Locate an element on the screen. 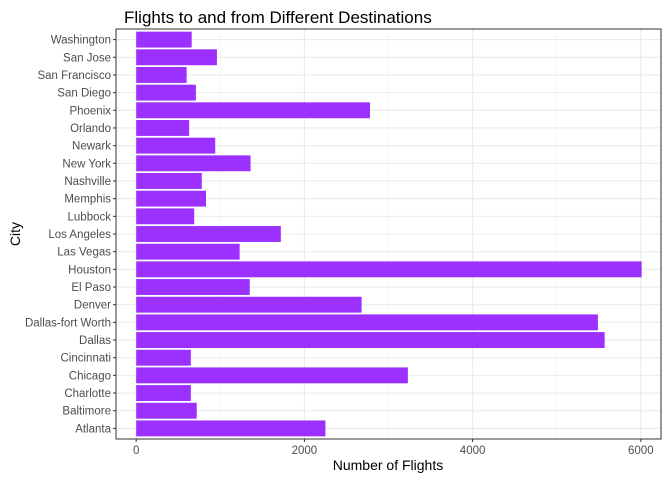 The width and height of the screenshot is (672, 480). bar-denver is located at coordinates (249, 304).